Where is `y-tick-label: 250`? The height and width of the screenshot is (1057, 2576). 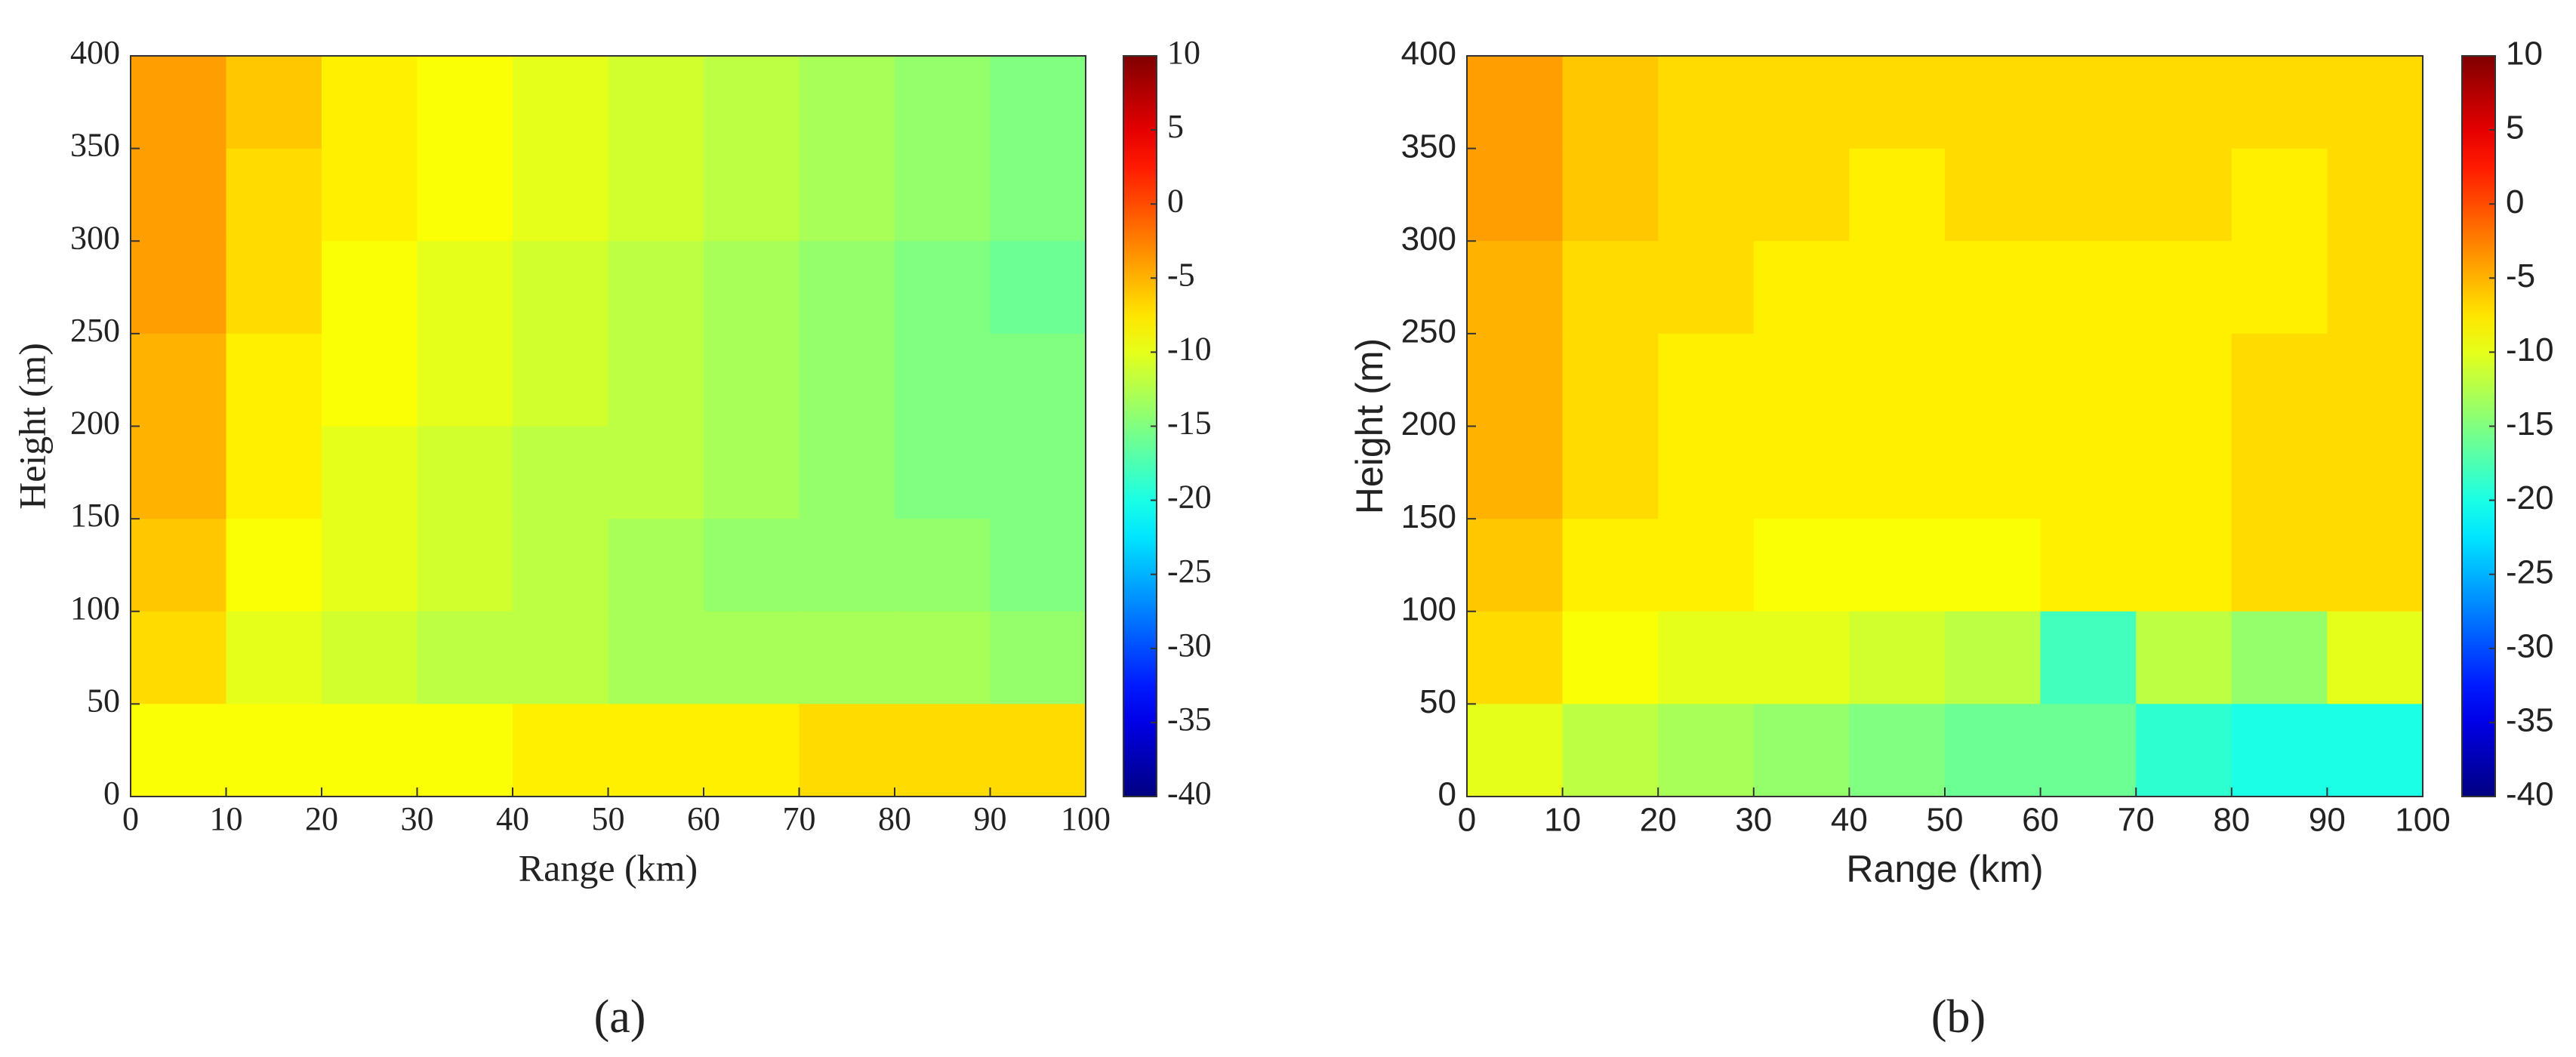 y-tick-label: 250 is located at coordinates (95, 330).